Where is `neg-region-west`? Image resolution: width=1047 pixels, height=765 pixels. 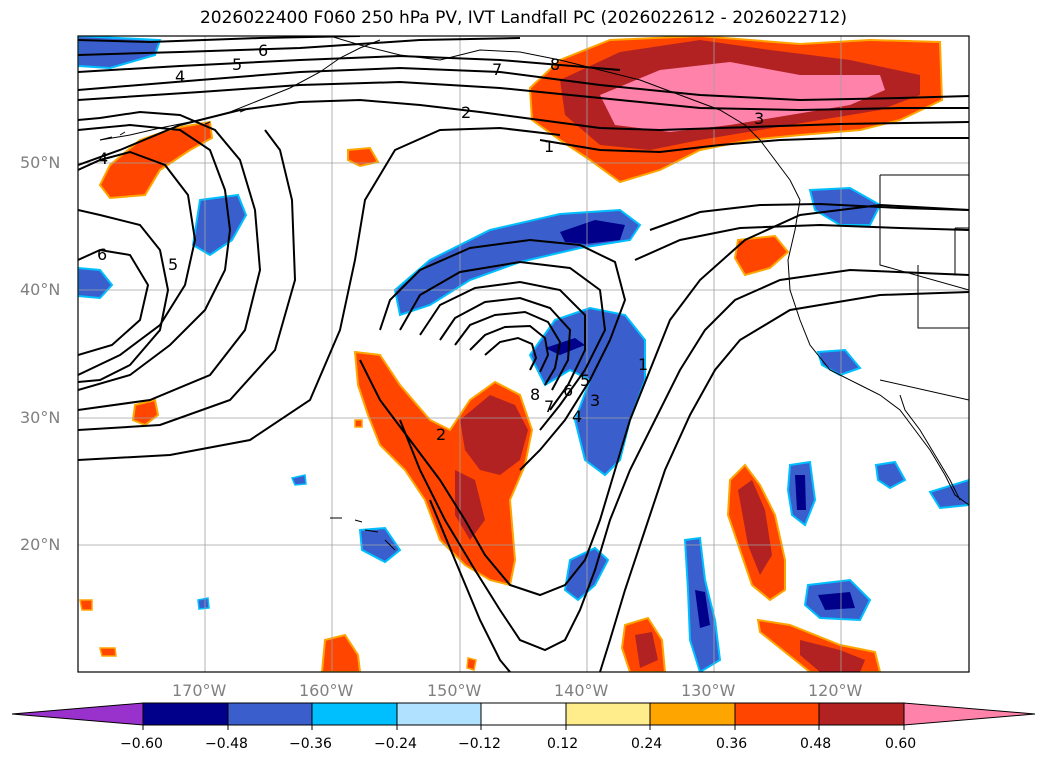 neg-region-west is located at coordinates (96, 283).